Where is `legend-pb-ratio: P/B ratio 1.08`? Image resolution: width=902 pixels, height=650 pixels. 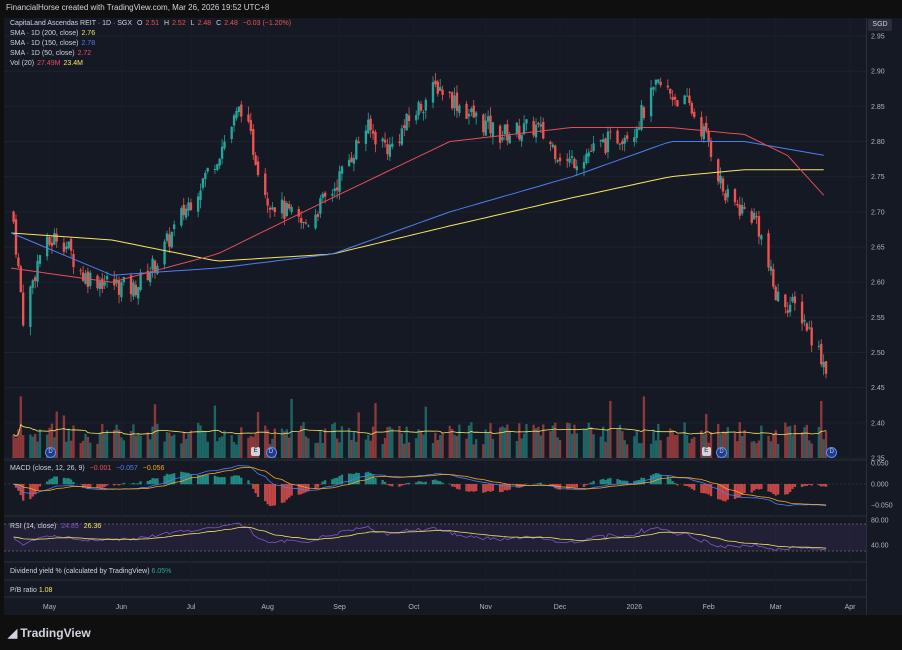
legend-pb-ratio: P/B ratio 1.08 is located at coordinates (31, 590).